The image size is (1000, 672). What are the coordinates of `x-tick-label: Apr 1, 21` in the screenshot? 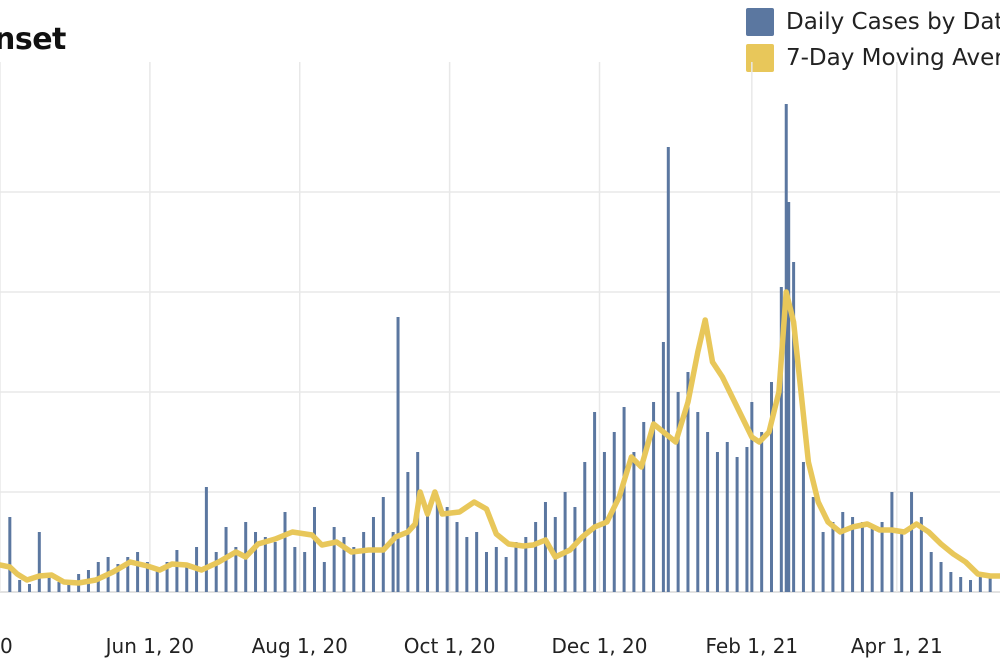 It's located at (897, 646).